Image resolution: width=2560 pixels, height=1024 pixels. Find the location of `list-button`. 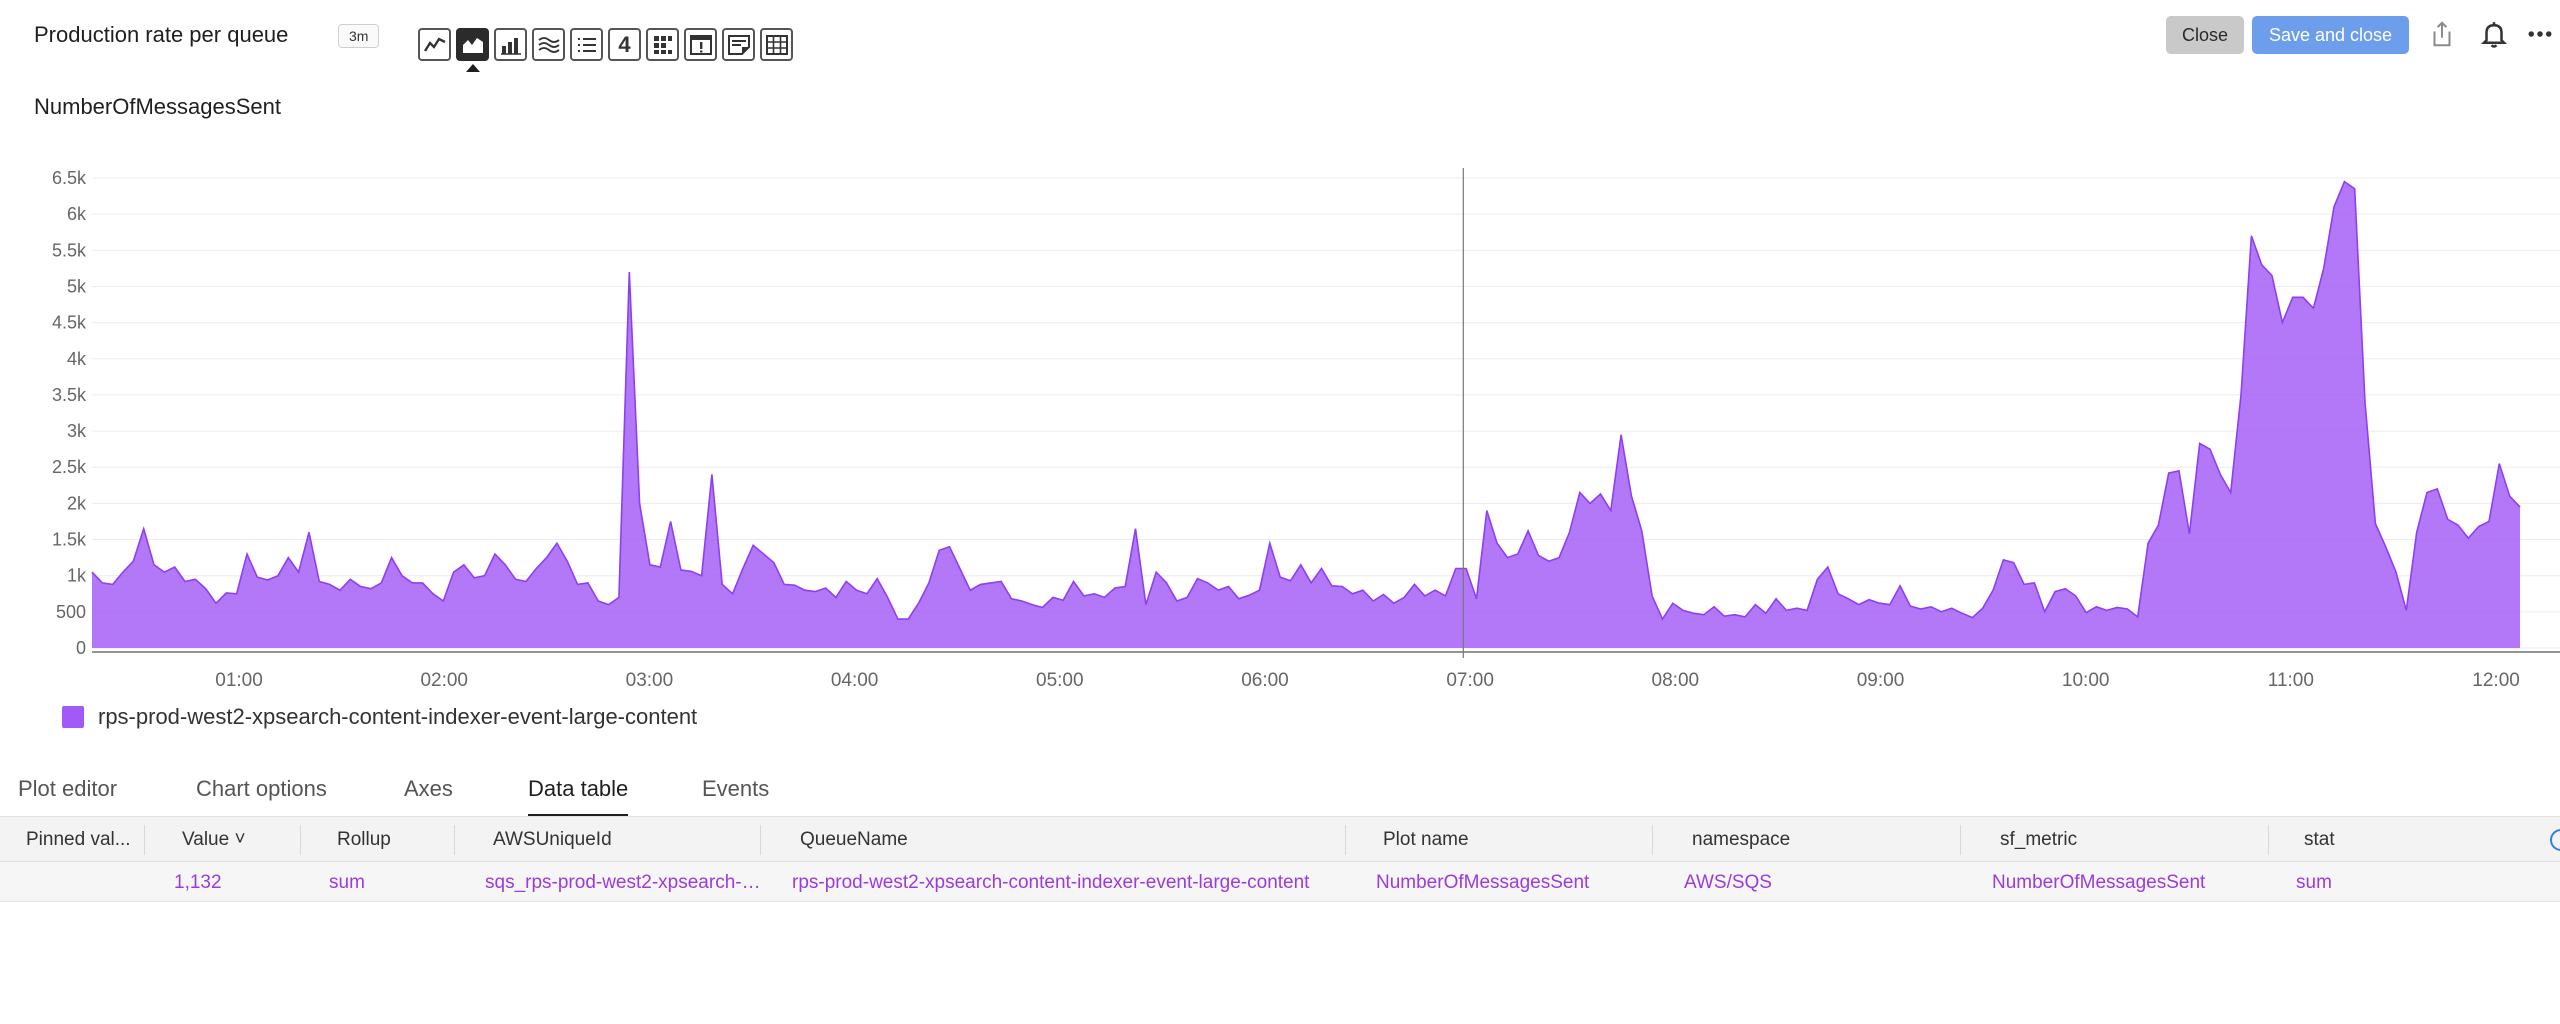

list-button is located at coordinates (586, 44).